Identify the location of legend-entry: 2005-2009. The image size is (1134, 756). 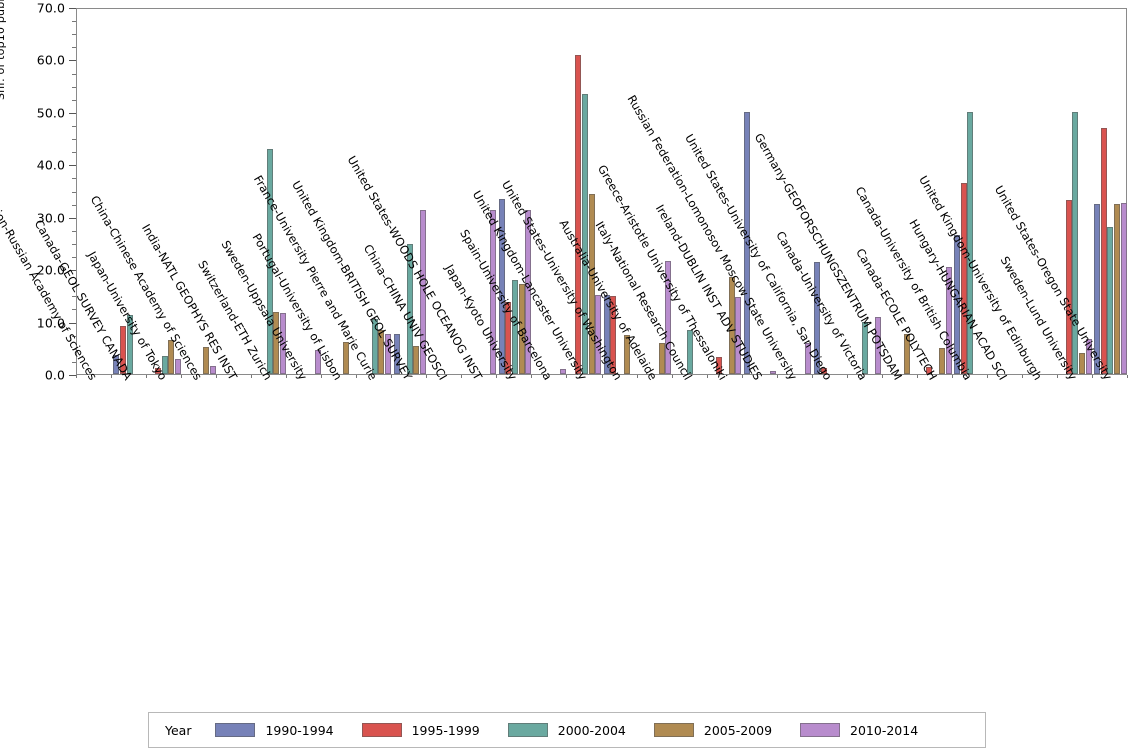
(712, 730).